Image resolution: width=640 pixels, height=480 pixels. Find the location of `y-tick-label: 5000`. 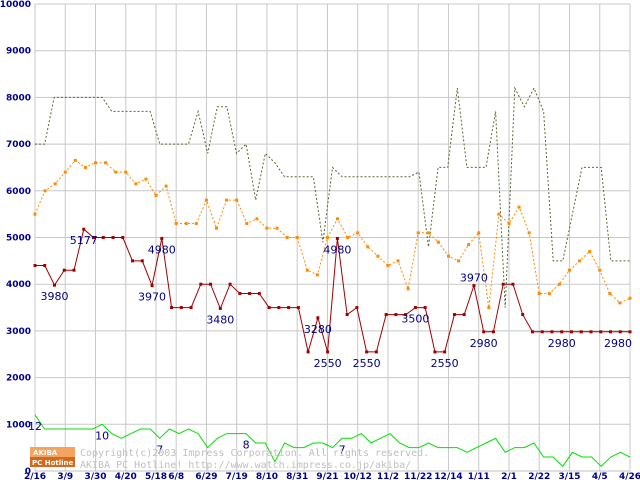

y-tick-label: 5000 is located at coordinates (18, 239).